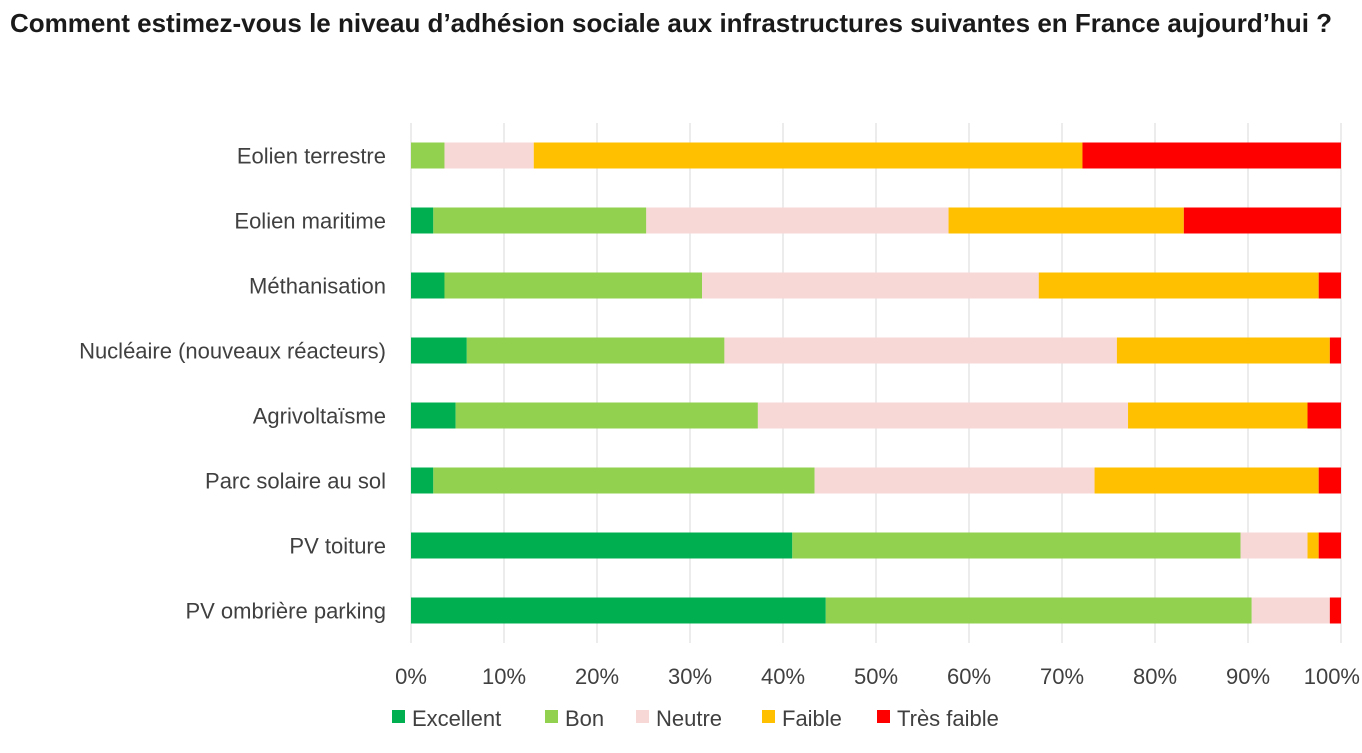 Image resolution: width=1362 pixels, height=753 pixels. Describe the element at coordinates (295, 481) in the screenshot. I see `category-label: Parc solaire au sol` at that location.